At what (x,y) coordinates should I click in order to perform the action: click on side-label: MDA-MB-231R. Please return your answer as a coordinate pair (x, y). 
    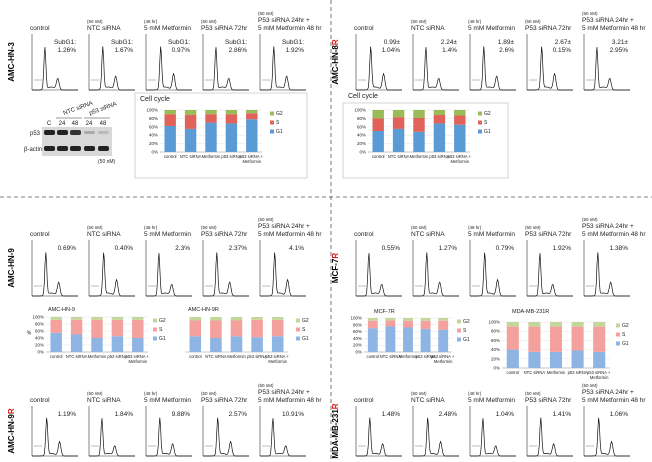
    Looking at the image, I should click on (335, 430).